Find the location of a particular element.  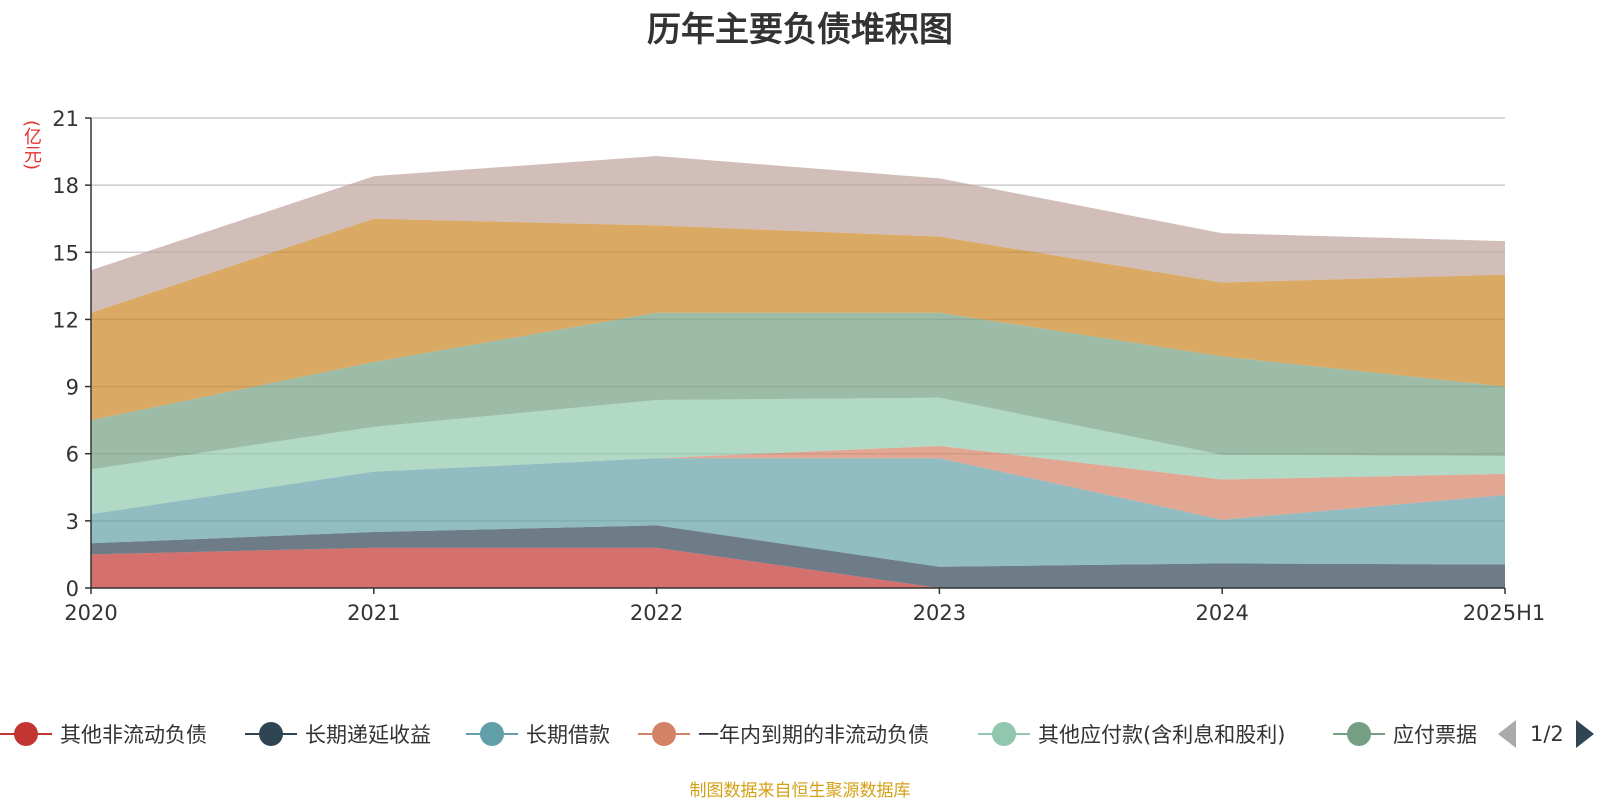

x-tick-label: 2023 is located at coordinates (939, 613).